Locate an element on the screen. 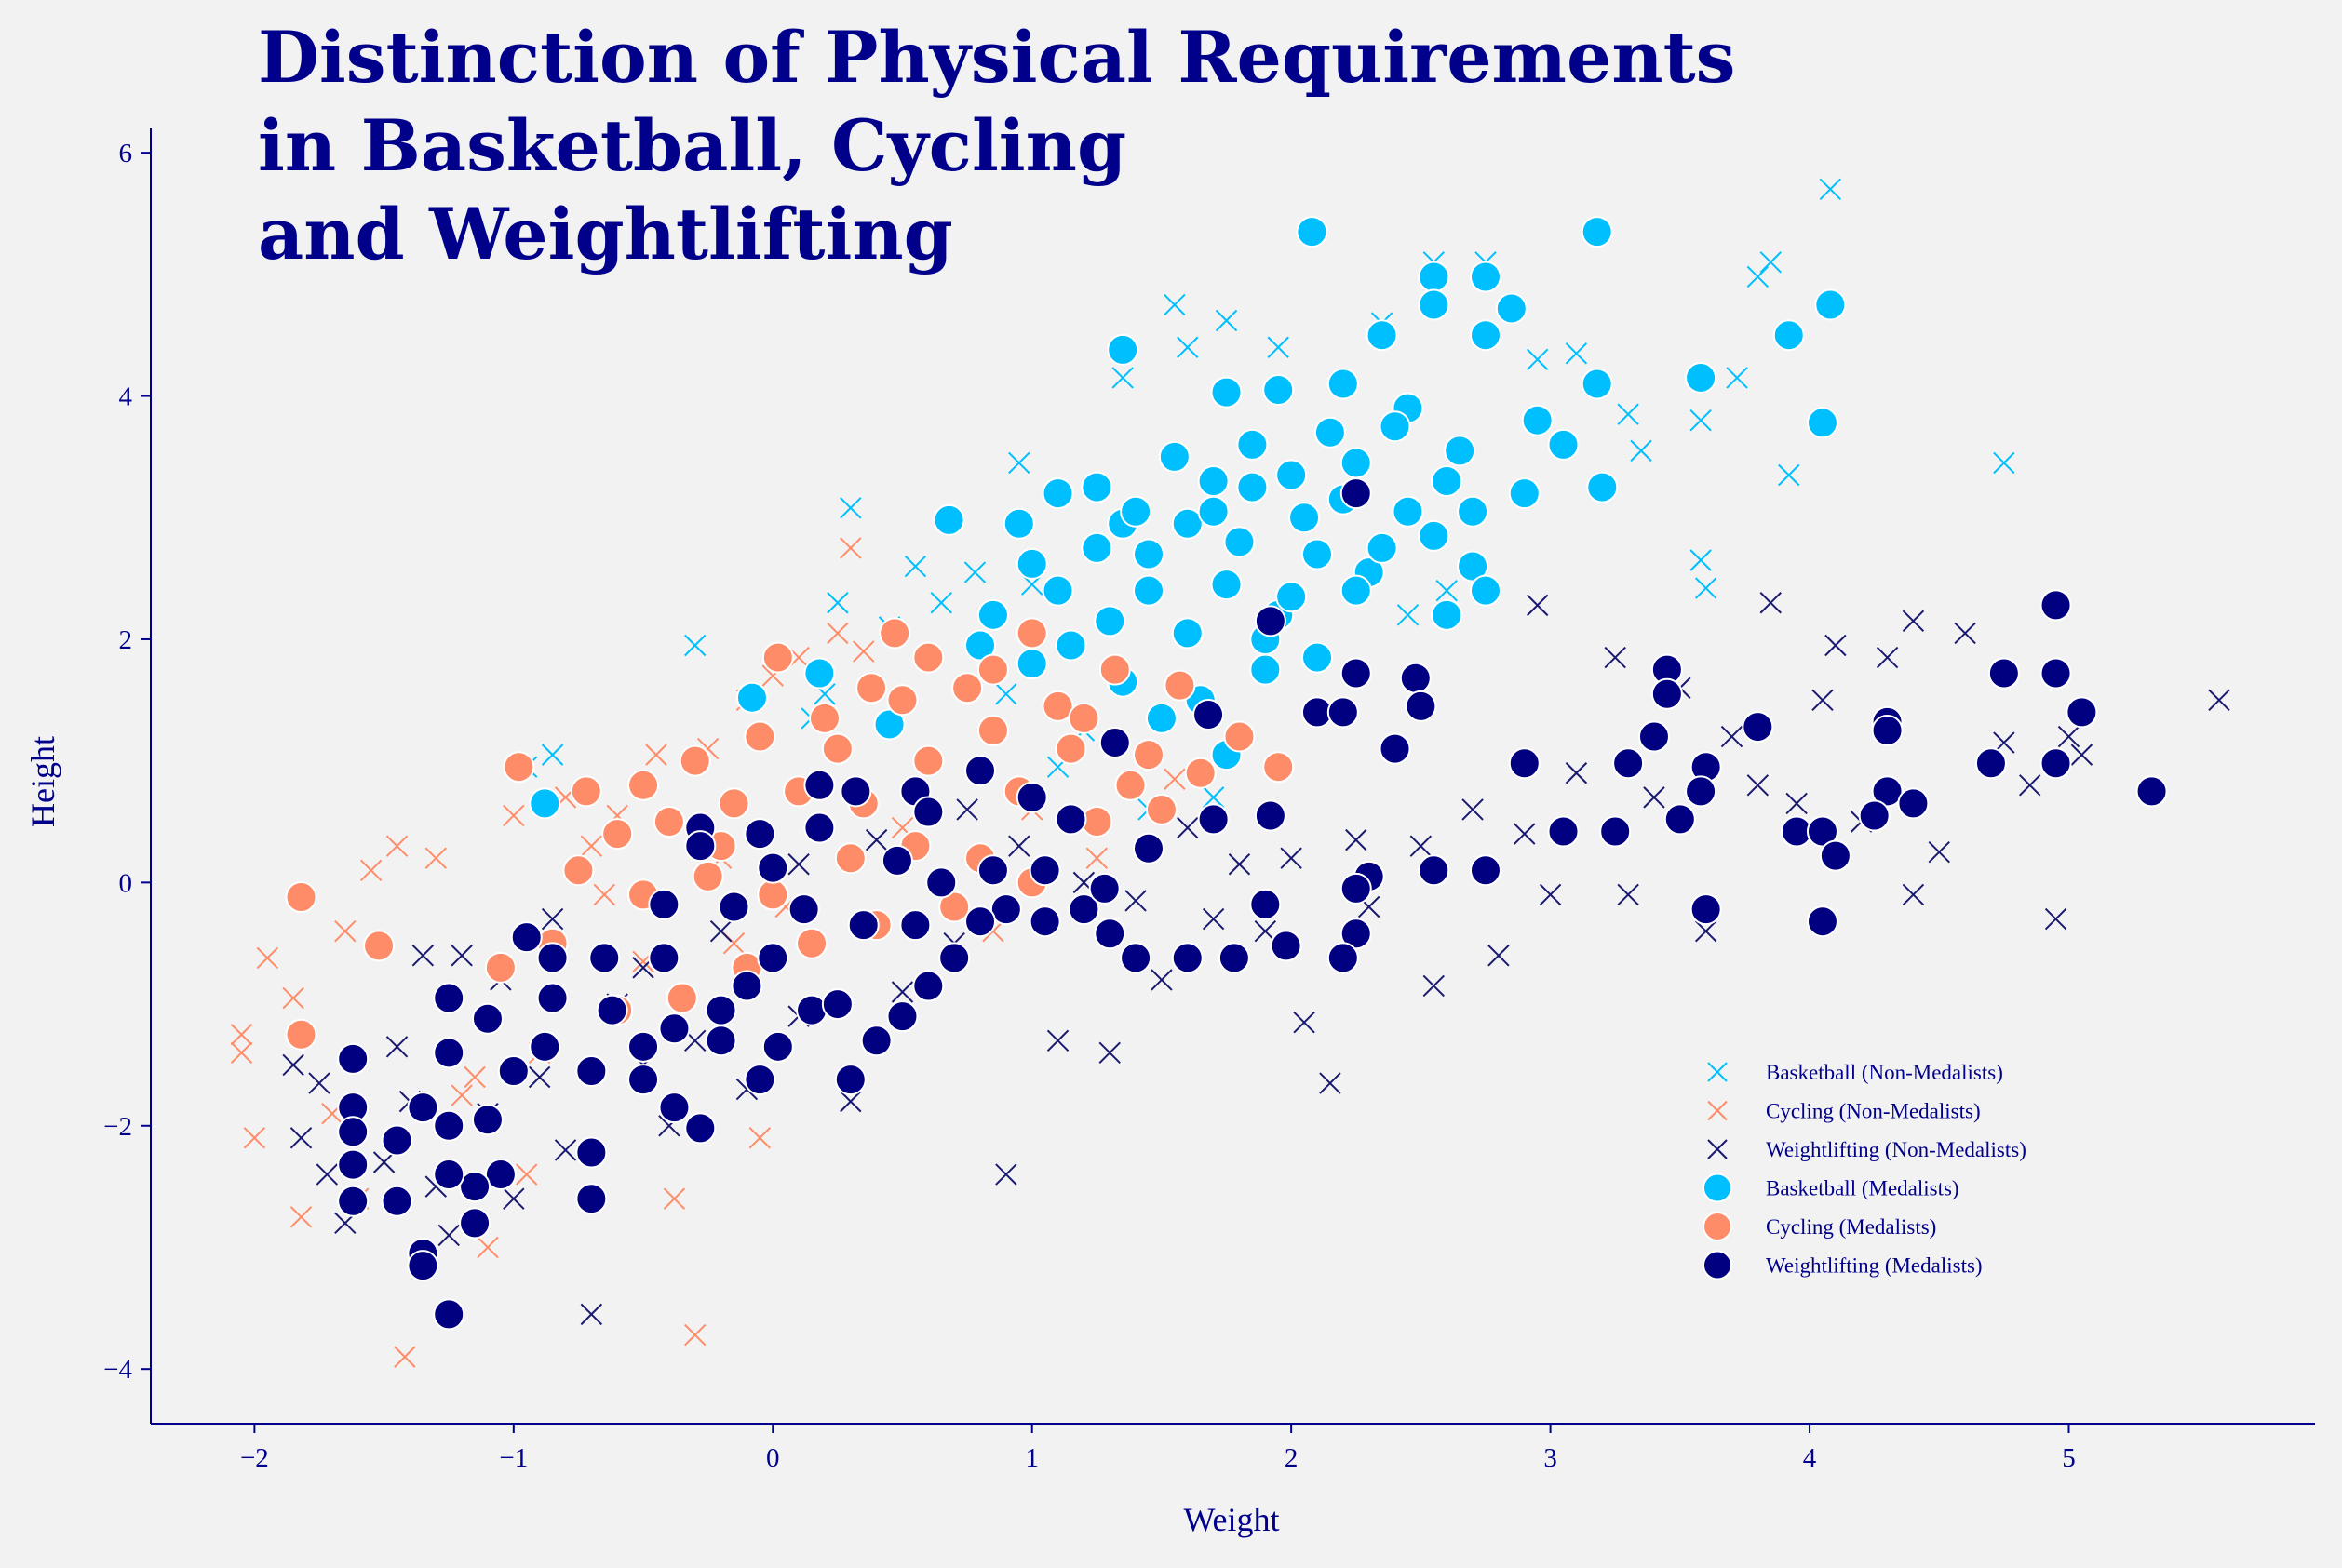 This screenshot has width=2342, height=1568. x-tick-label: 0 is located at coordinates (773, 1458).